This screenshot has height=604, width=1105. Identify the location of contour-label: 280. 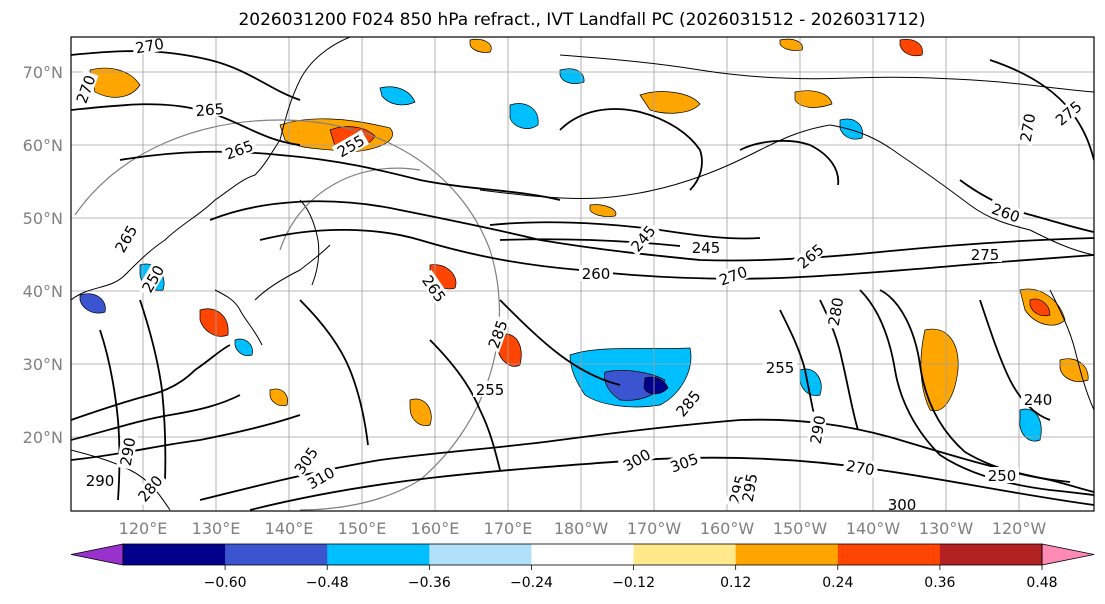
(836, 311).